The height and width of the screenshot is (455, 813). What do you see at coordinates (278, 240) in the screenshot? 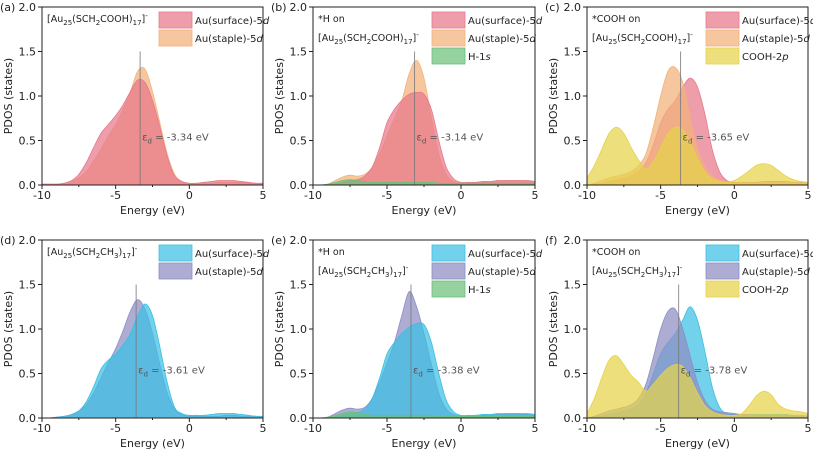
I see `panel-label: (e)` at bounding box center [278, 240].